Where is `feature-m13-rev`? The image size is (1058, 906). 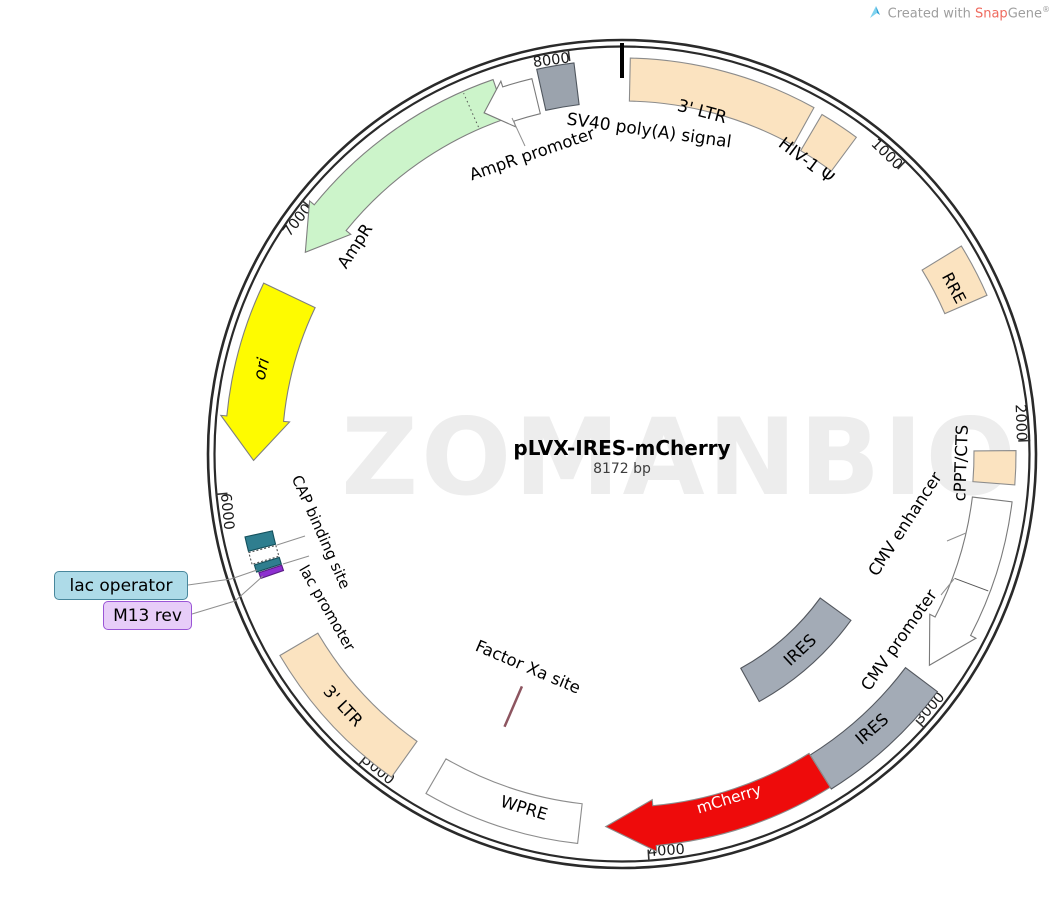 feature-m13-rev is located at coordinates (271, 572).